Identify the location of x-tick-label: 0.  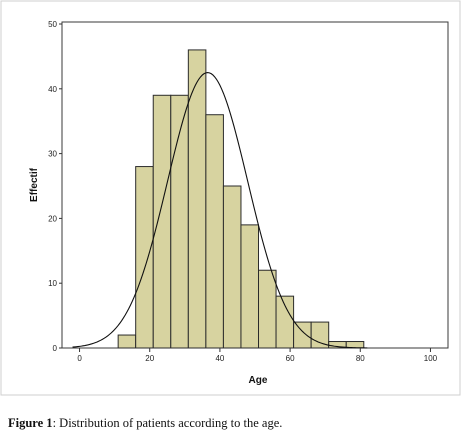
(79, 358).